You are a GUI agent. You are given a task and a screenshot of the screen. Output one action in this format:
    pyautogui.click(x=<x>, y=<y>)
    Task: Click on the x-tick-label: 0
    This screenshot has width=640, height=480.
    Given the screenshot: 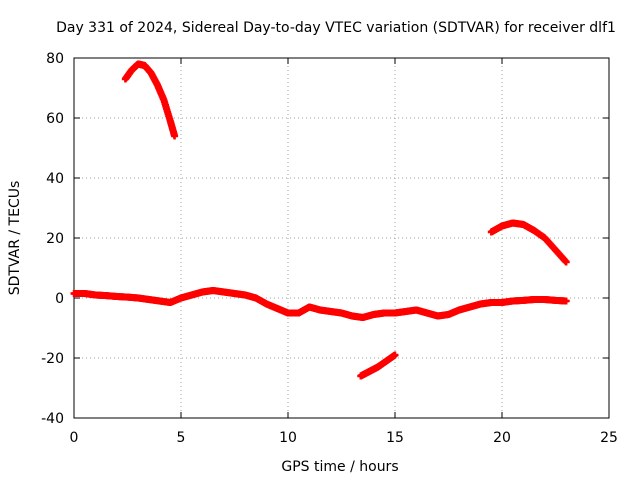 What is the action you would take?
    pyautogui.click(x=74, y=438)
    